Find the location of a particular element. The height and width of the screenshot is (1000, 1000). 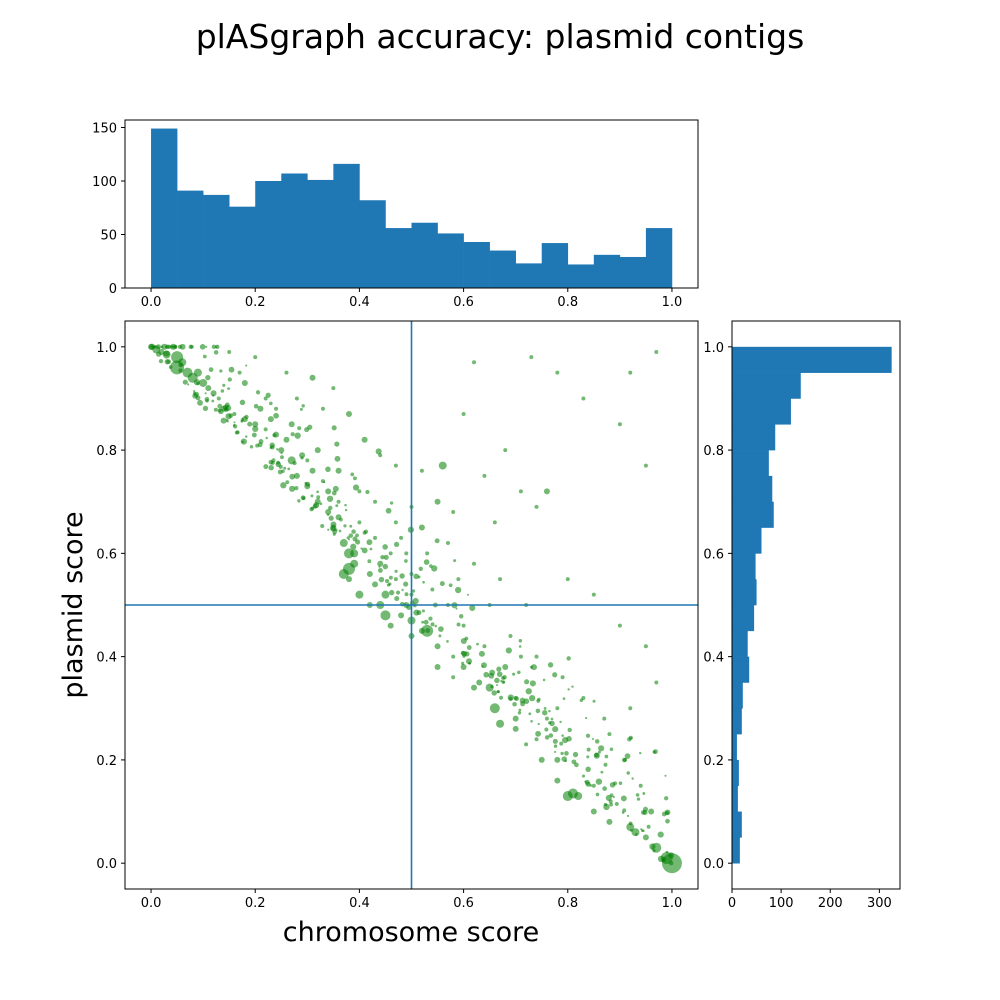

y-tick-label: 0.8 is located at coordinates (106, 451).